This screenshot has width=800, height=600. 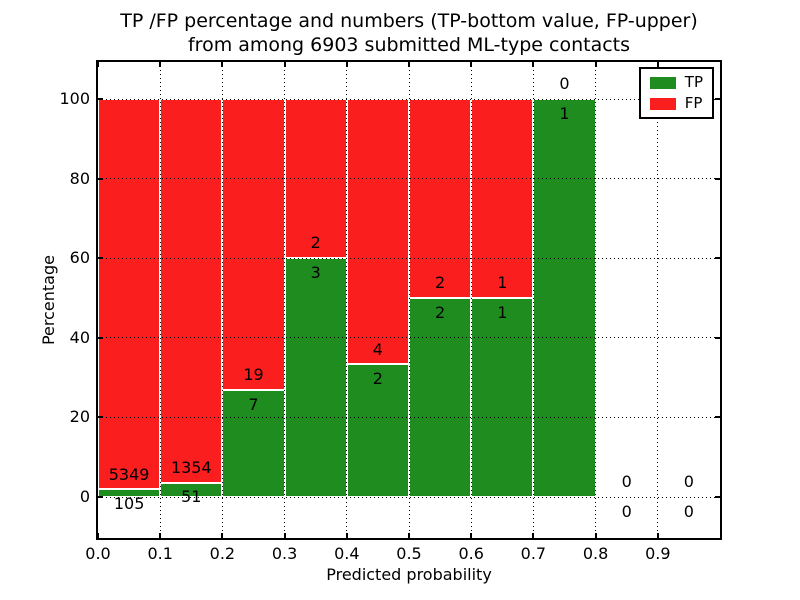 What do you see at coordinates (377, 349) in the screenshot?
I see `fp-count-label: 4` at bounding box center [377, 349].